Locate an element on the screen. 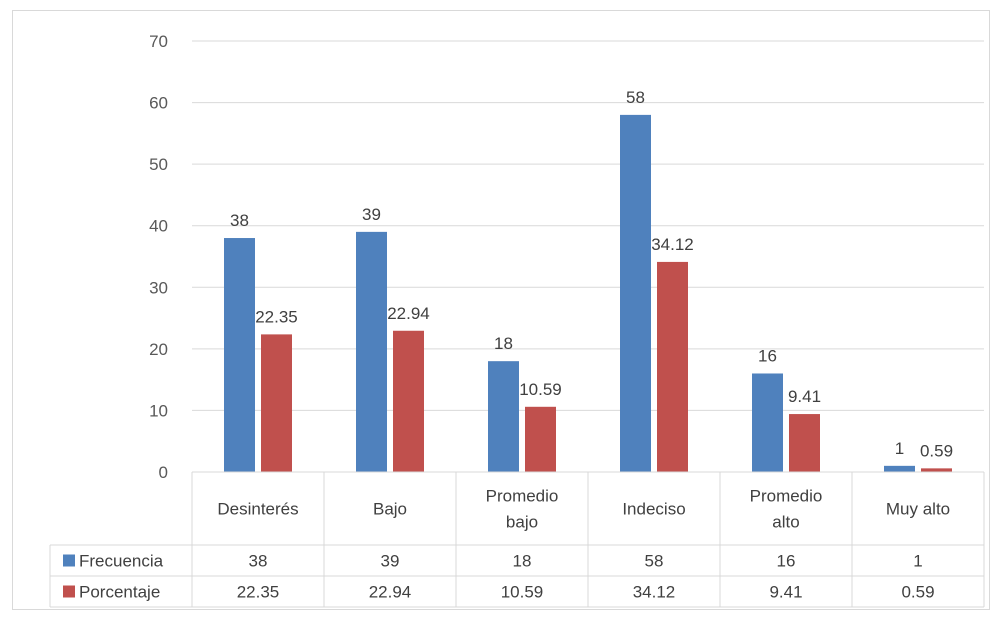 The height and width of the screenshot is (619, 1004). y-tick-label: 50 is located at coordinates (158, 164).